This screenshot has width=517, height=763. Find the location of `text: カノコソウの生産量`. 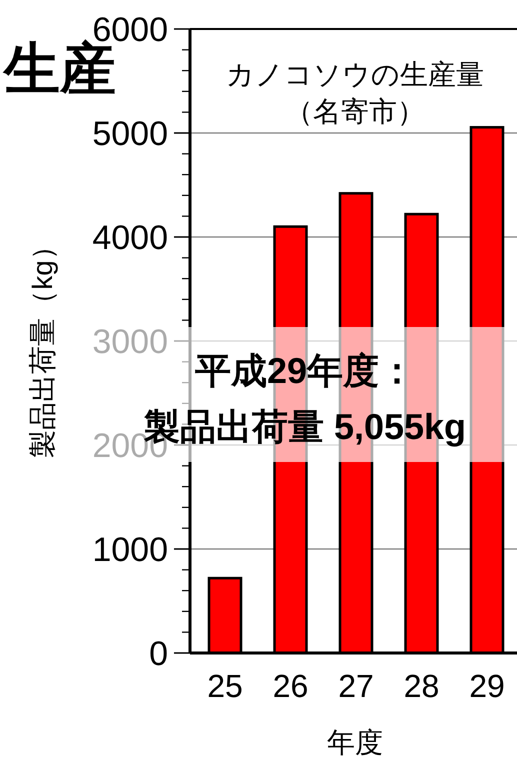

text: カノコソウの生産量 is located at coordinates (355, 74).